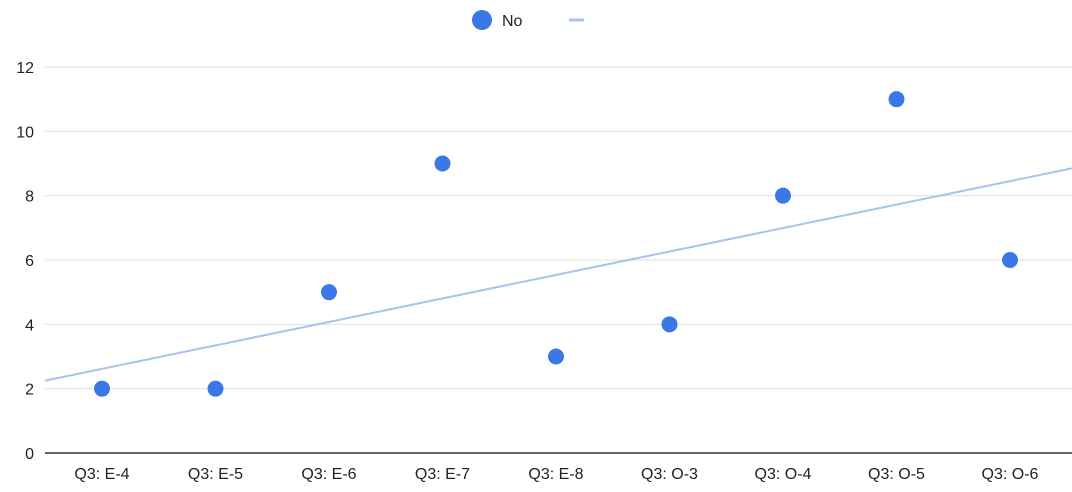  What do you see at coordinates (101, 474) in the screenshot?
I see `x-tick-label: Q3: E-4` at bounding box center [101, 474].